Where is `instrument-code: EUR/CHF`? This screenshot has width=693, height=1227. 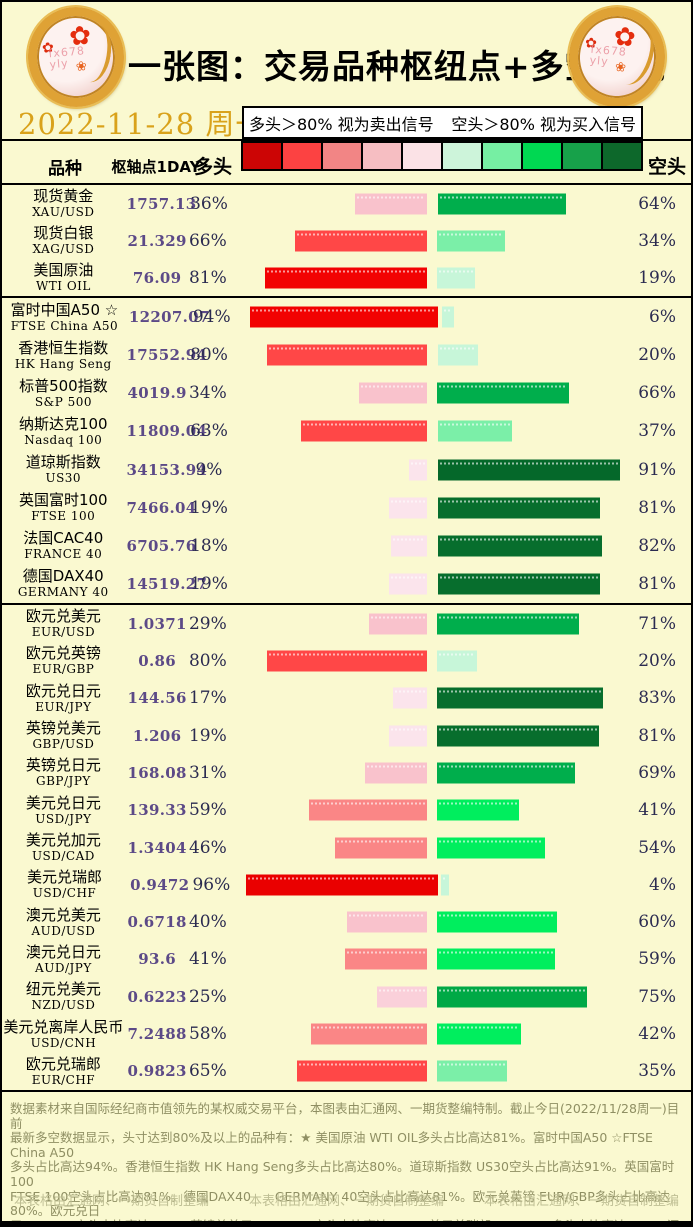 instrument-code: EUR/CHF is located at coordinates (63, 1079).